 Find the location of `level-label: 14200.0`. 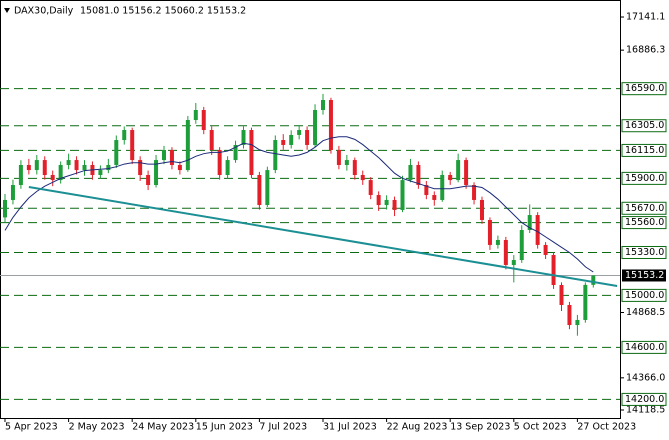

level-label: 14200.0 is located at coordinates (644, 399).